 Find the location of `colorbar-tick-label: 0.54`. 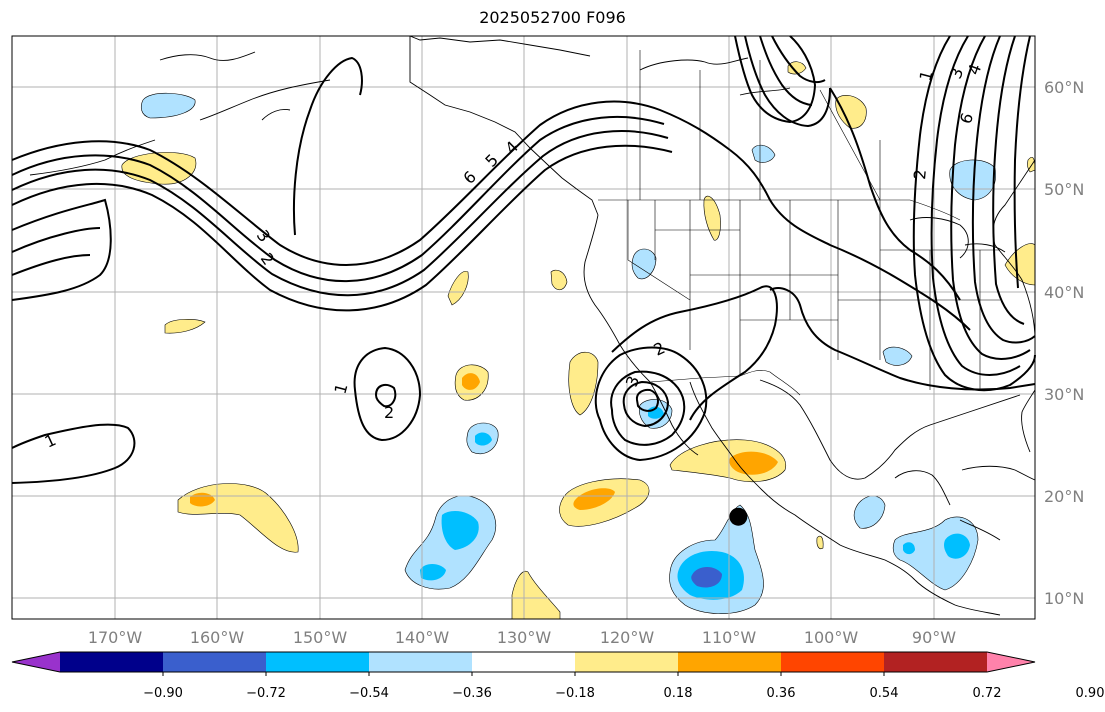

colorbar-tick-label: 0.54 is located at coordinates (884, 693).